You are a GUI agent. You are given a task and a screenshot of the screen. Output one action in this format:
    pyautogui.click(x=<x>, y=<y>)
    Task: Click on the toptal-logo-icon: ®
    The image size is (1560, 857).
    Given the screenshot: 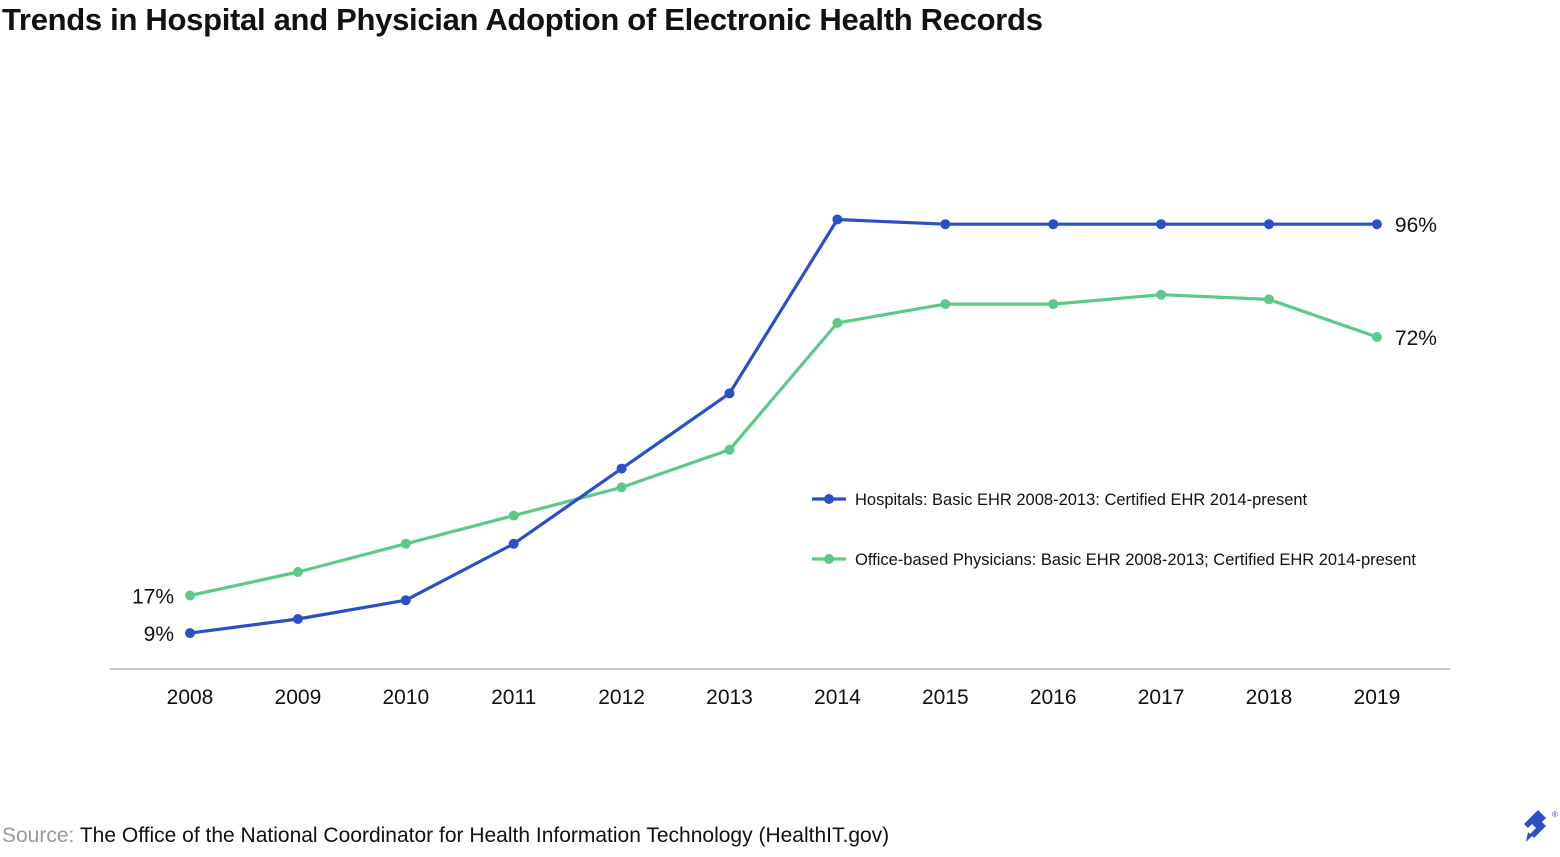 What is the action you would take?
    pyautogui.click(x=1539, y=830)
    